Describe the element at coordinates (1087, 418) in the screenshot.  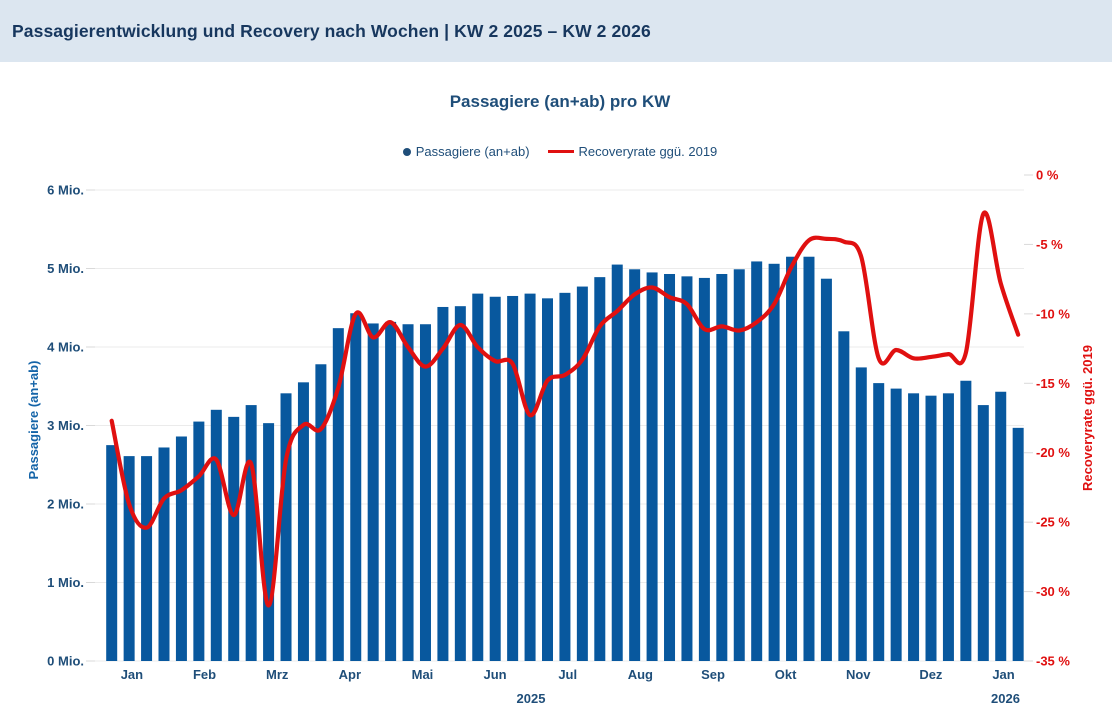
I see `y-axis-right-title: Recoveryrate ggü. 2019` at that location.